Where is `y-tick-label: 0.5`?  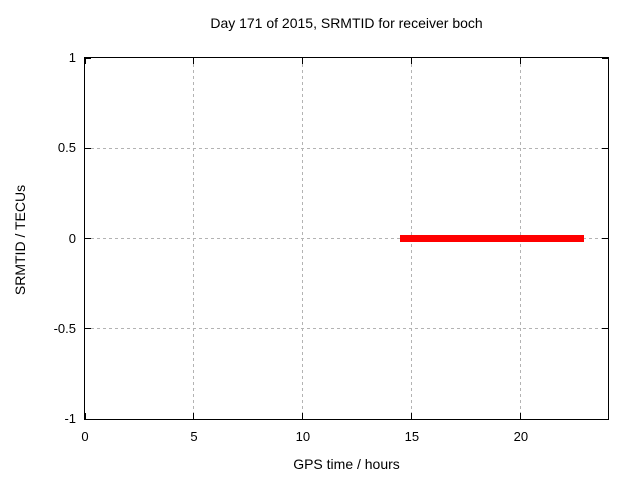
y-tick-label: 0.5 is located at coordinates (66, 148).